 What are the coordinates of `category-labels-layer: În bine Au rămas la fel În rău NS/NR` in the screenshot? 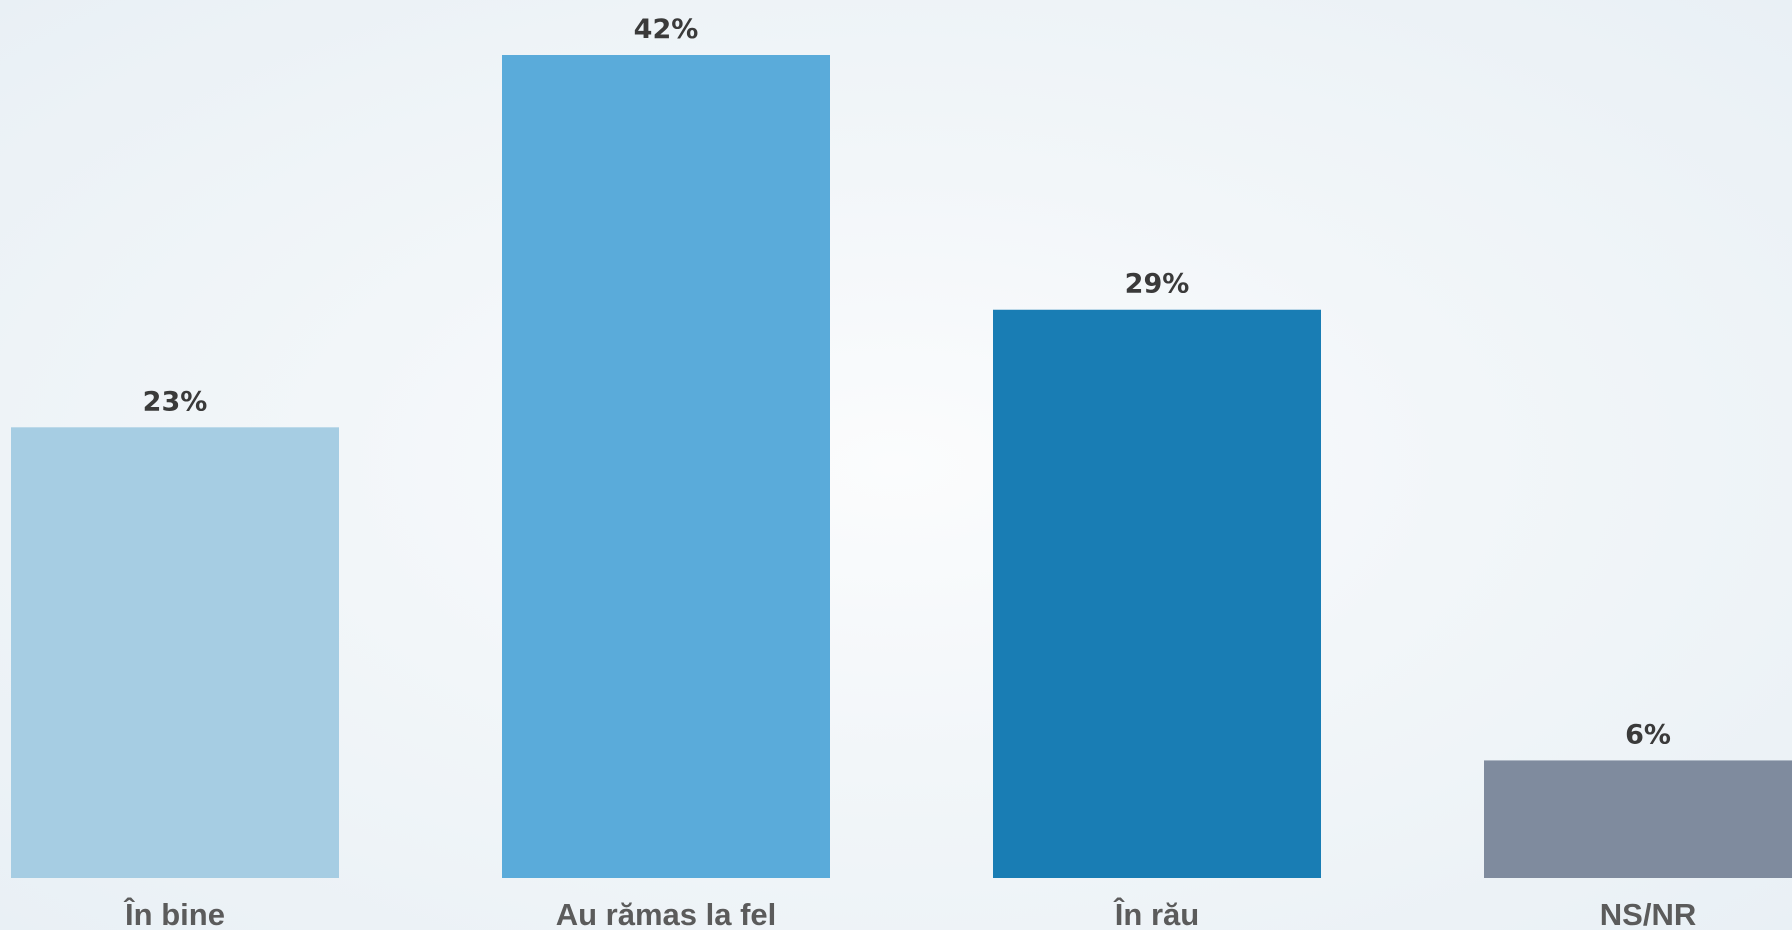 It's located at (909, 913).